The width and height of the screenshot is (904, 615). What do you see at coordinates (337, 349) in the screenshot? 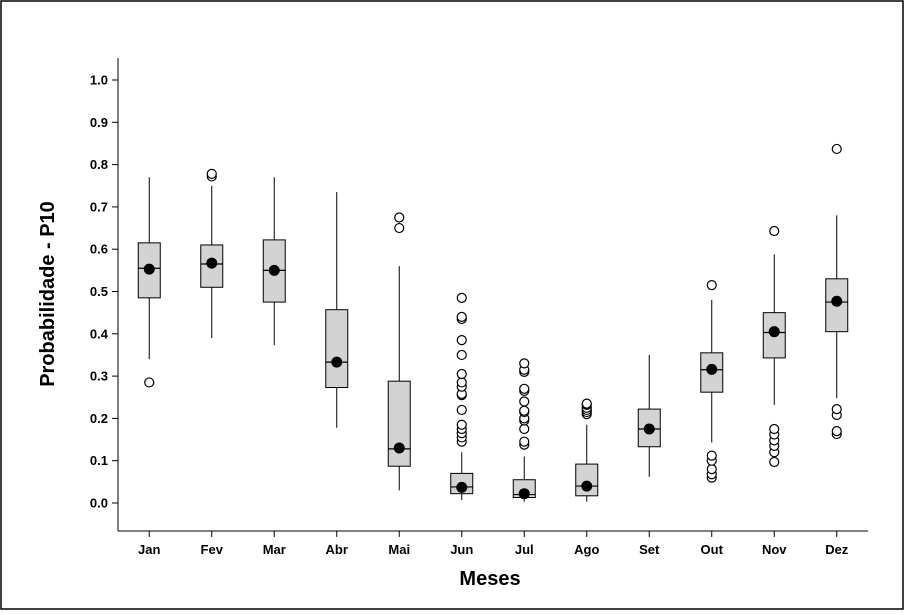
I see `iqr-box` at bounding box center [337, 349].